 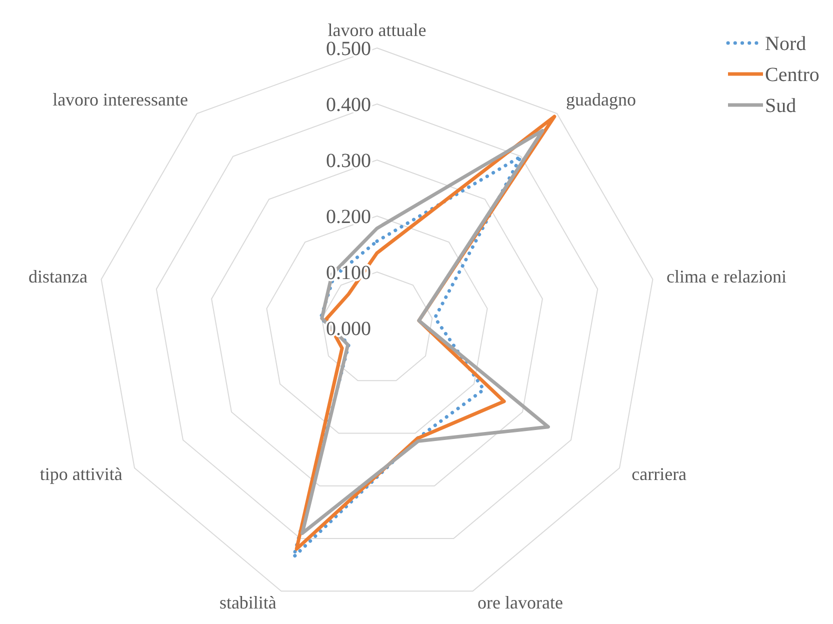 I want to click on spoke-label: tipo attività, so click(x=81, y=474).